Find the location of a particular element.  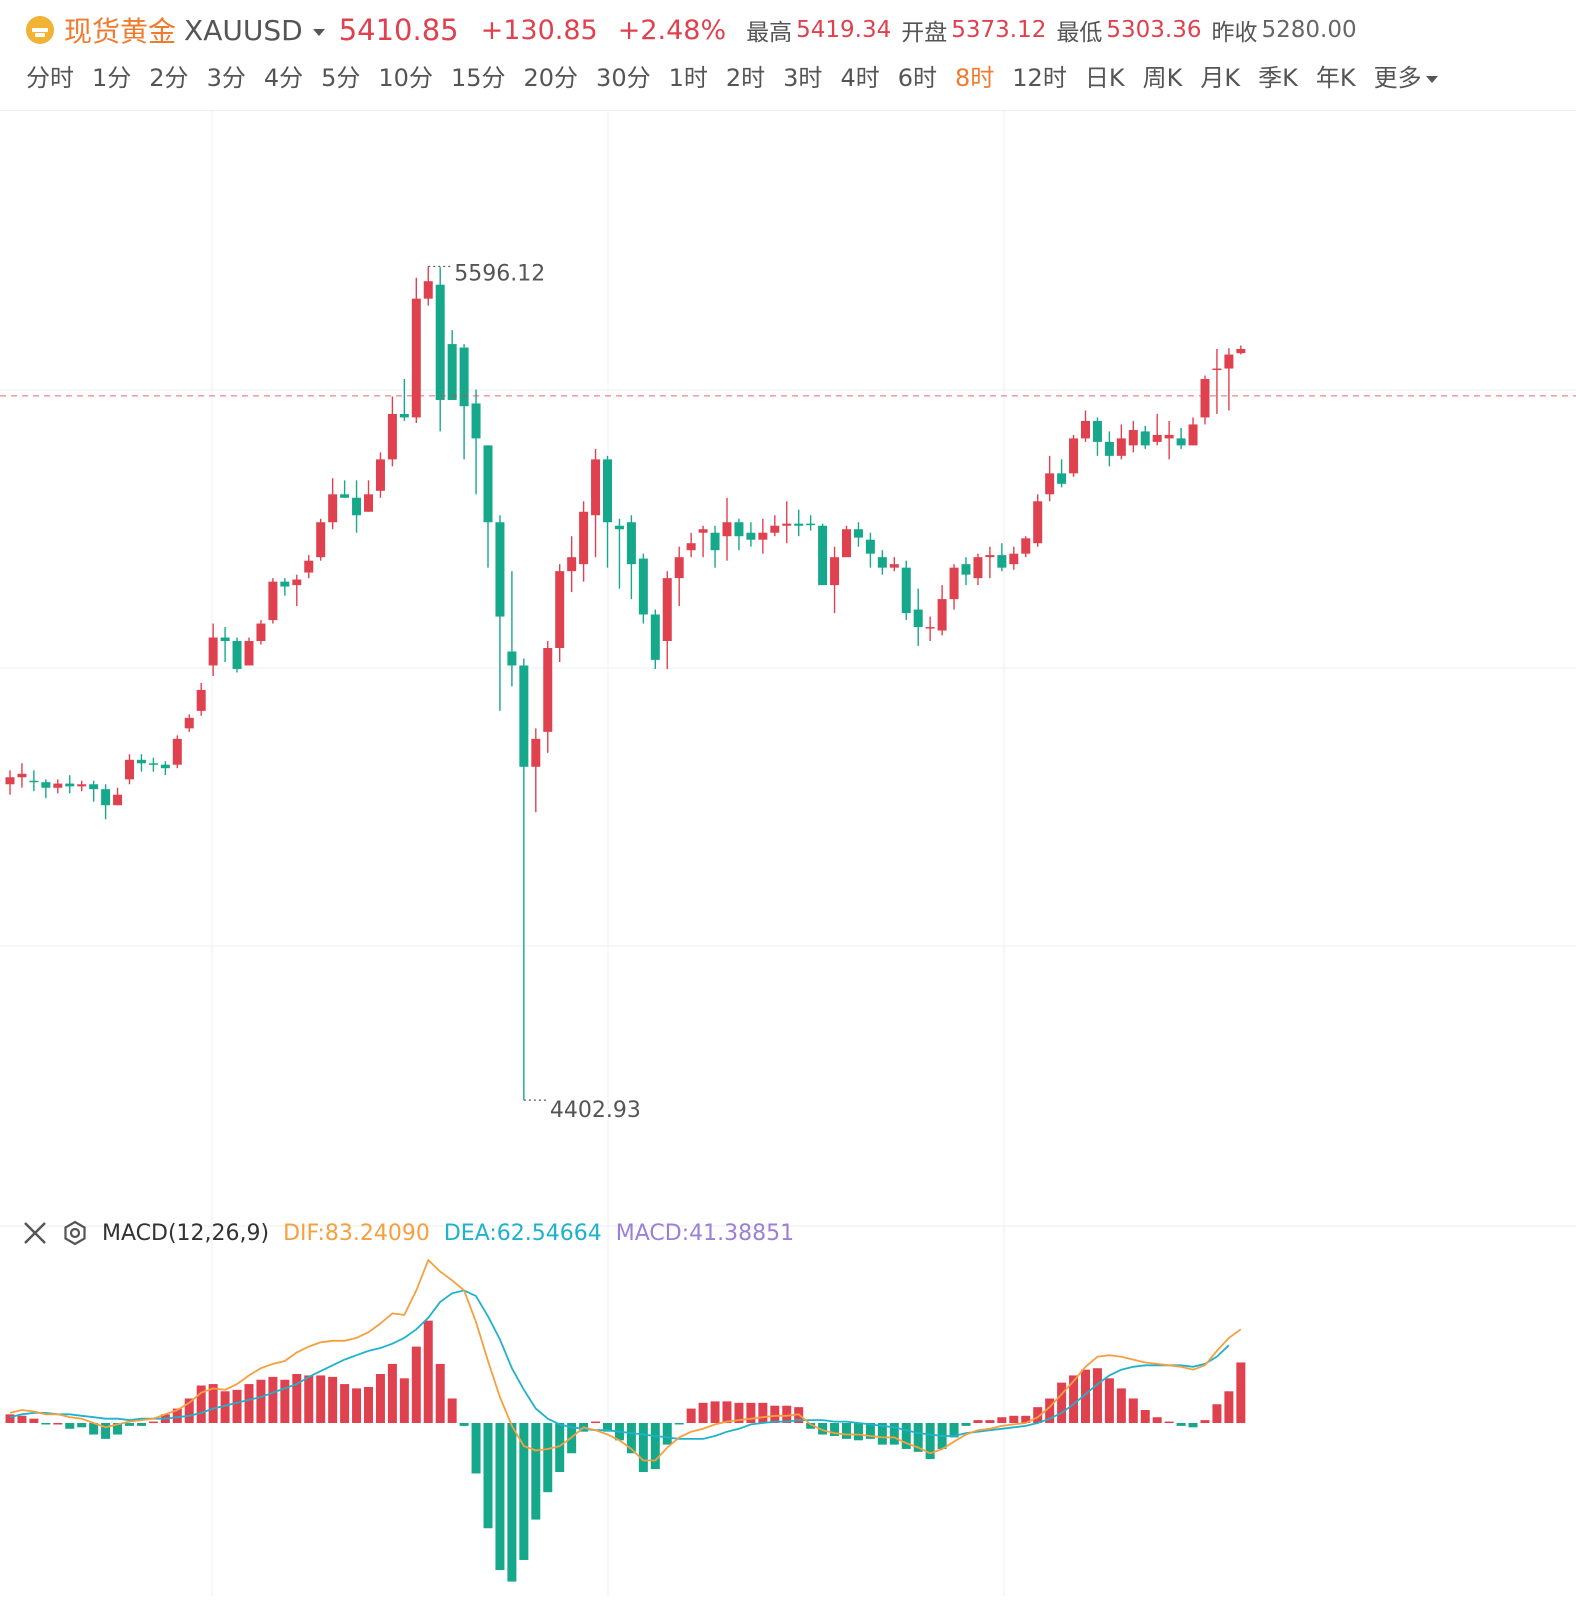

settings-icon is located at coordinates (75, 1233).